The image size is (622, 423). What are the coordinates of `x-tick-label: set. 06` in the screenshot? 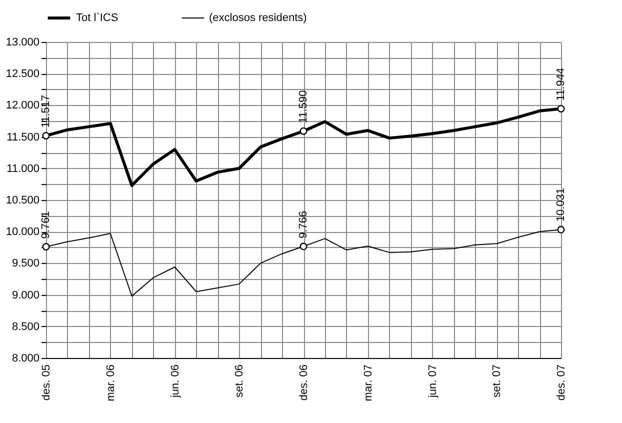 It's located at (240, 381).